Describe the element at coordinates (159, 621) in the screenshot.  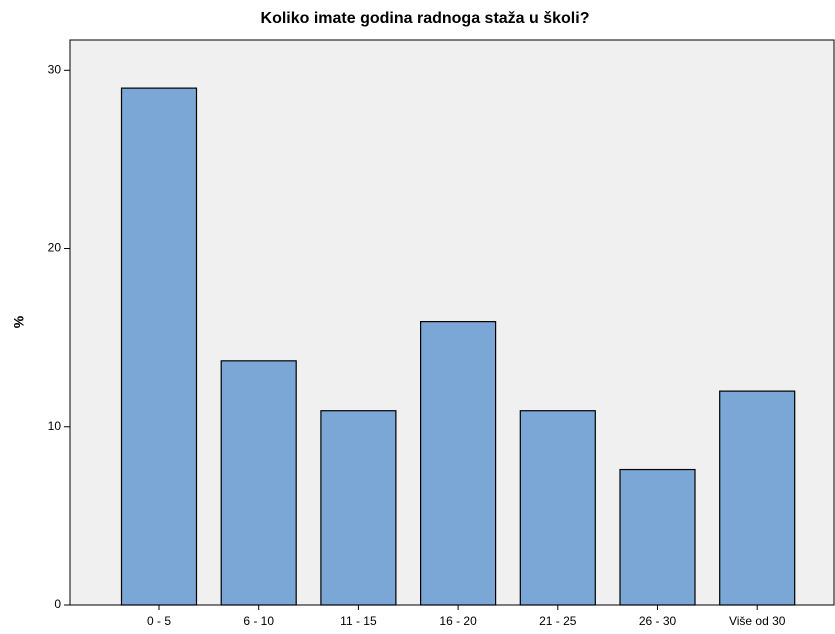
I see `x-tick-label: 0 - 5` at that location.